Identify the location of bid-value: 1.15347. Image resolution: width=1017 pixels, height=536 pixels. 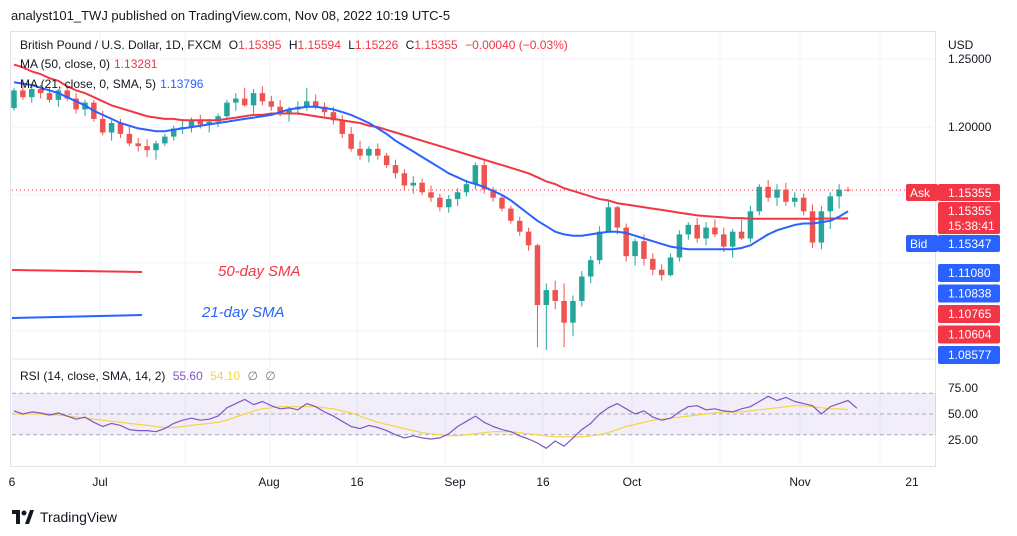
(970, 244).